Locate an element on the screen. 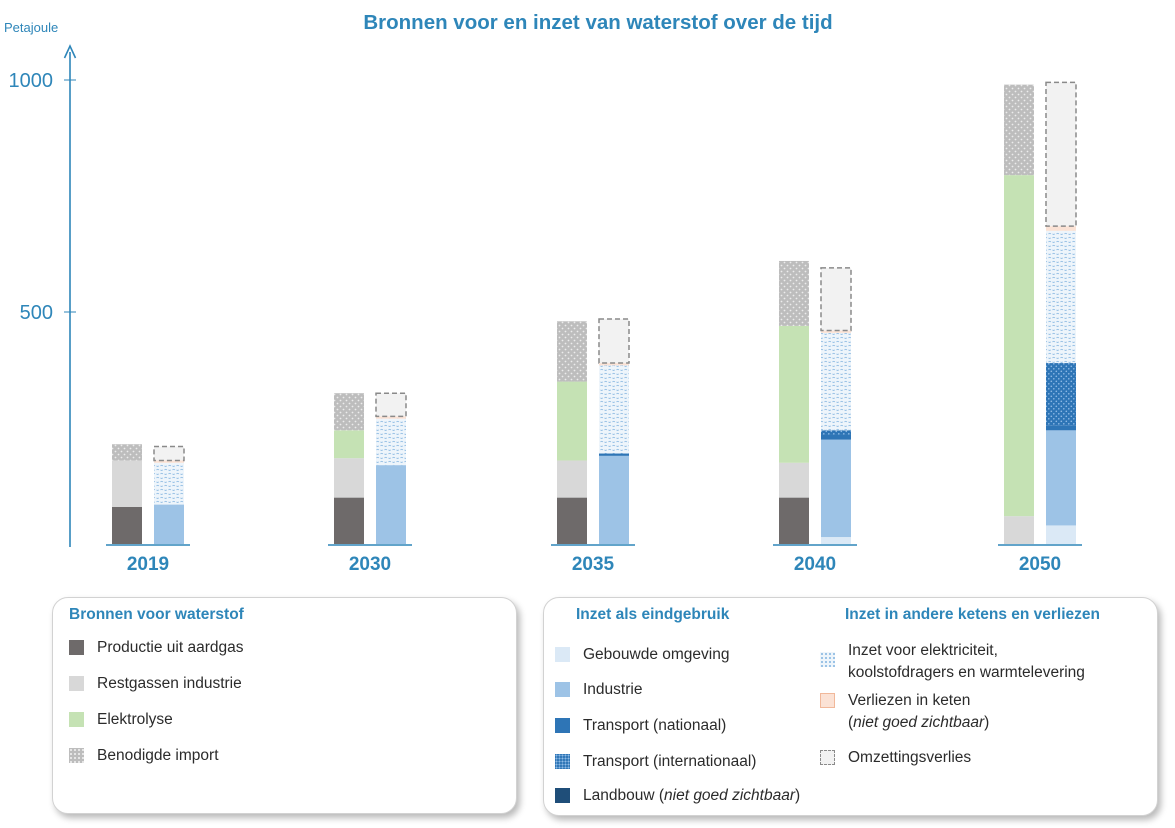  bar-import-2035 is located at coordinates (572, 351).